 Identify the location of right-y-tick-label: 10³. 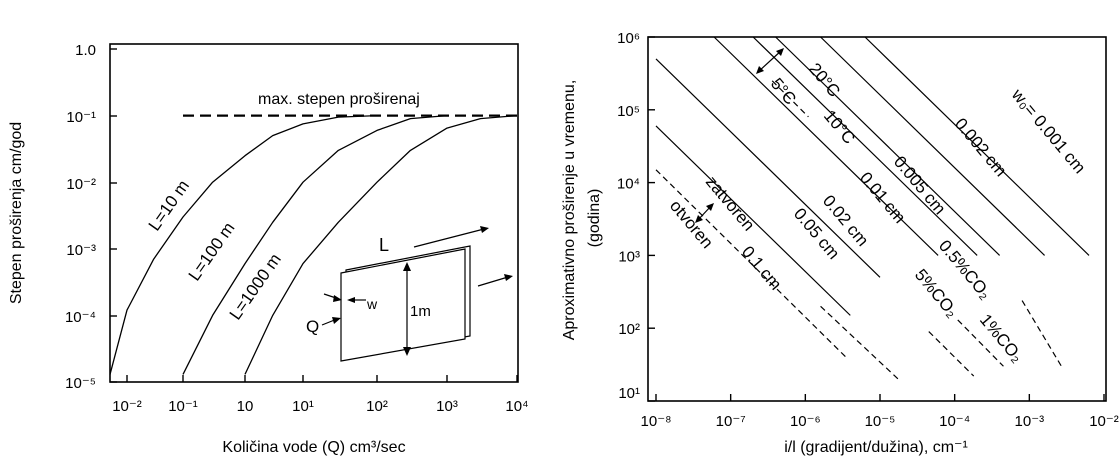
(629, 256).